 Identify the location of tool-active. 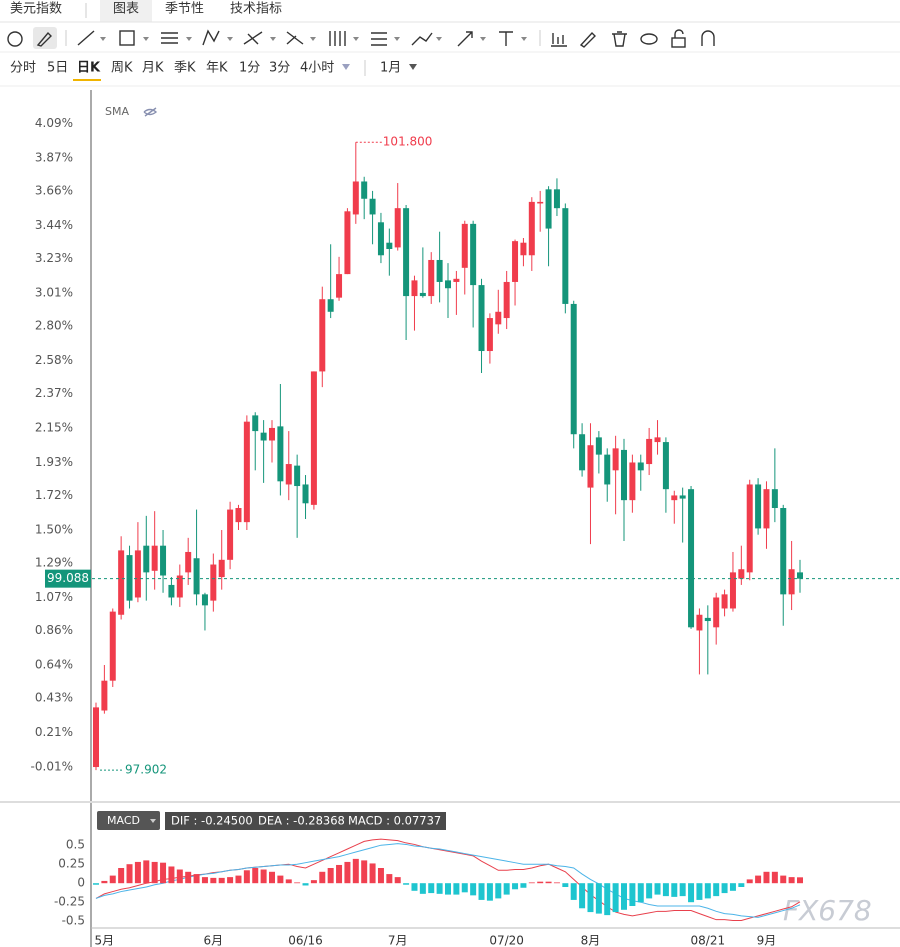
(45, 38).